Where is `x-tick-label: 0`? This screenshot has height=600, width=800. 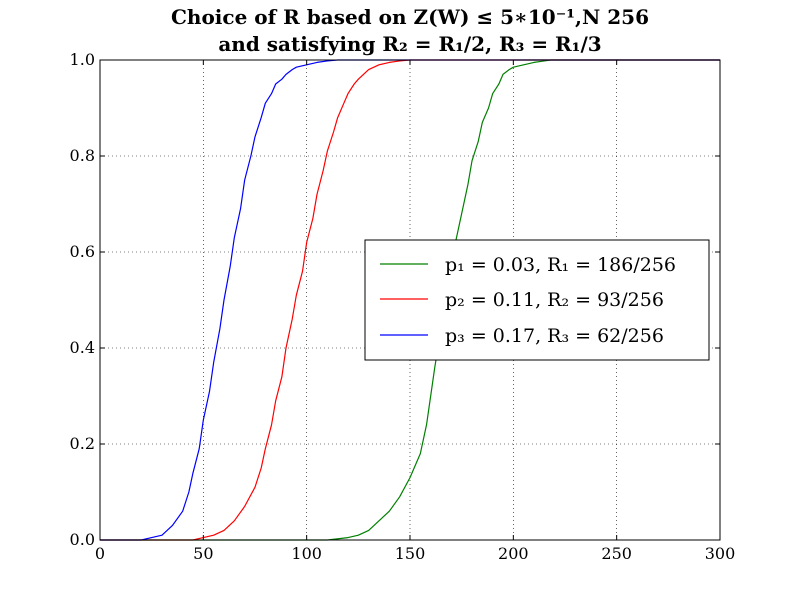
x-tick-label: 0 is located at coordinates (100, 553).